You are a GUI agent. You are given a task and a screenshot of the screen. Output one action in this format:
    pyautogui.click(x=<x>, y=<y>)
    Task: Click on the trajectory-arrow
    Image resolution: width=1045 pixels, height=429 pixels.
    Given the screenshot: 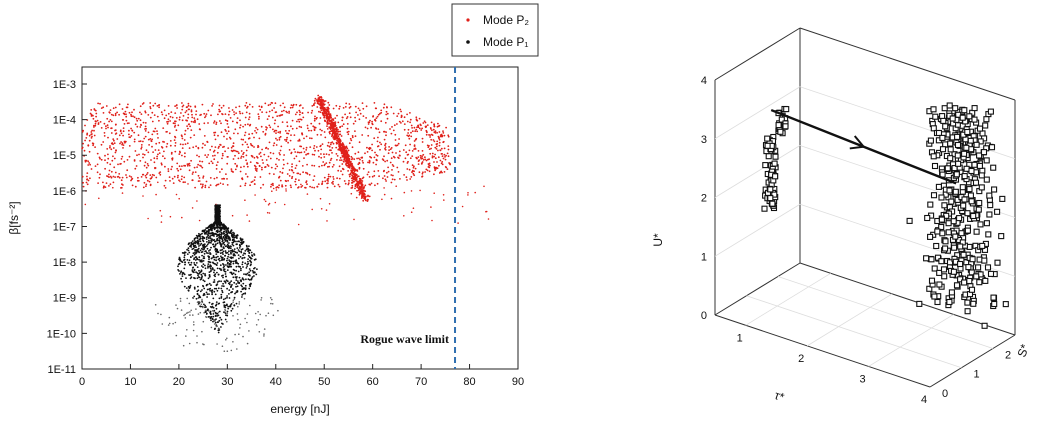 What is the action you would take?
    pyautogui.click(x=857, y=142)
    